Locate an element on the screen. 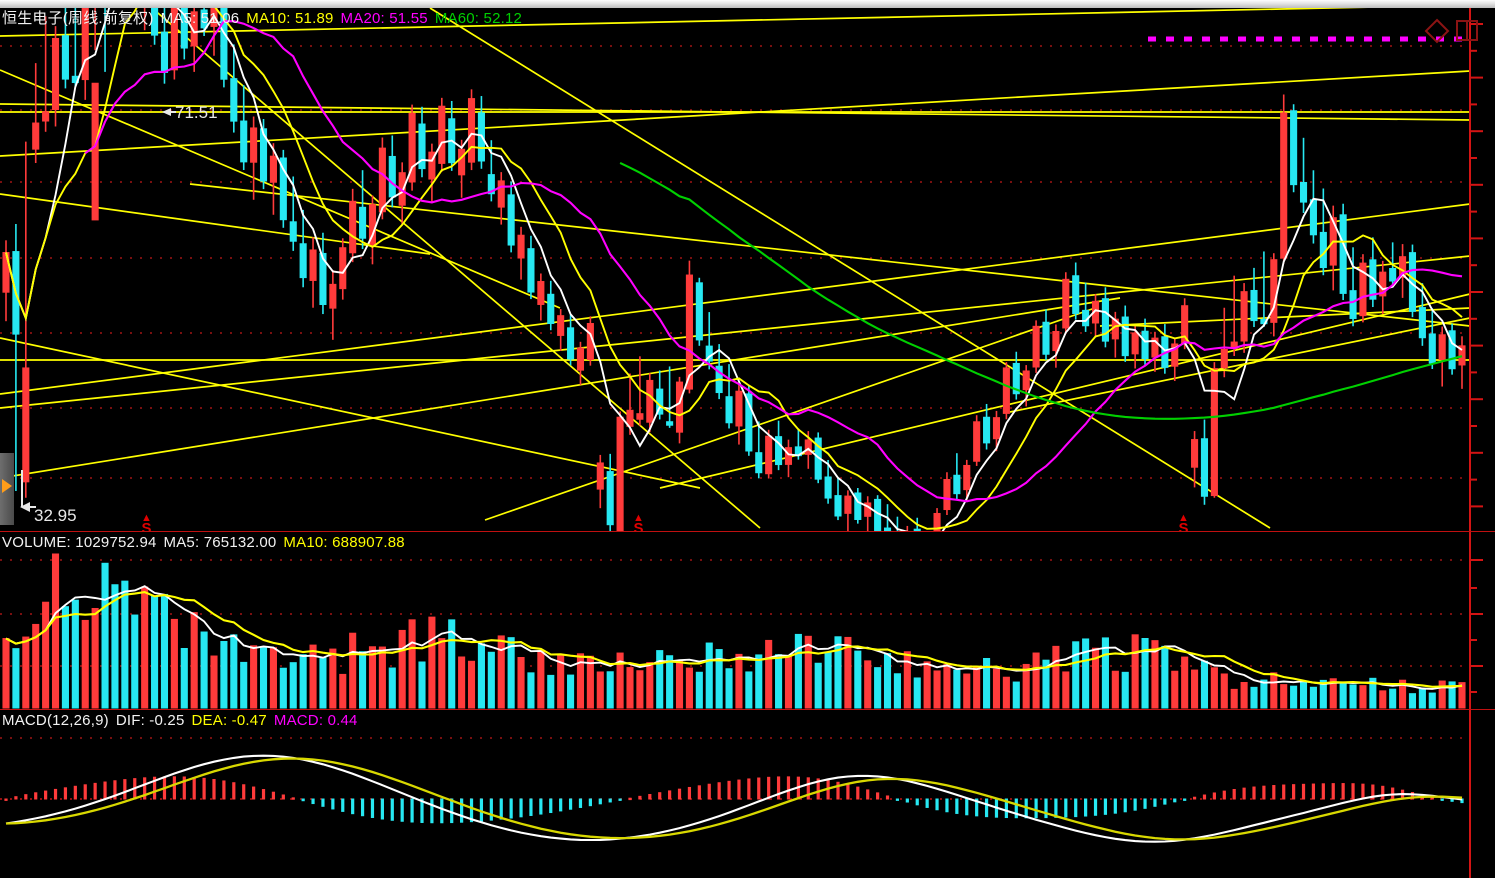 This screenshot has height=878, width=1495. volume-ma5-readout: MA5: 765132.00 is located at coordinates (220, 542).